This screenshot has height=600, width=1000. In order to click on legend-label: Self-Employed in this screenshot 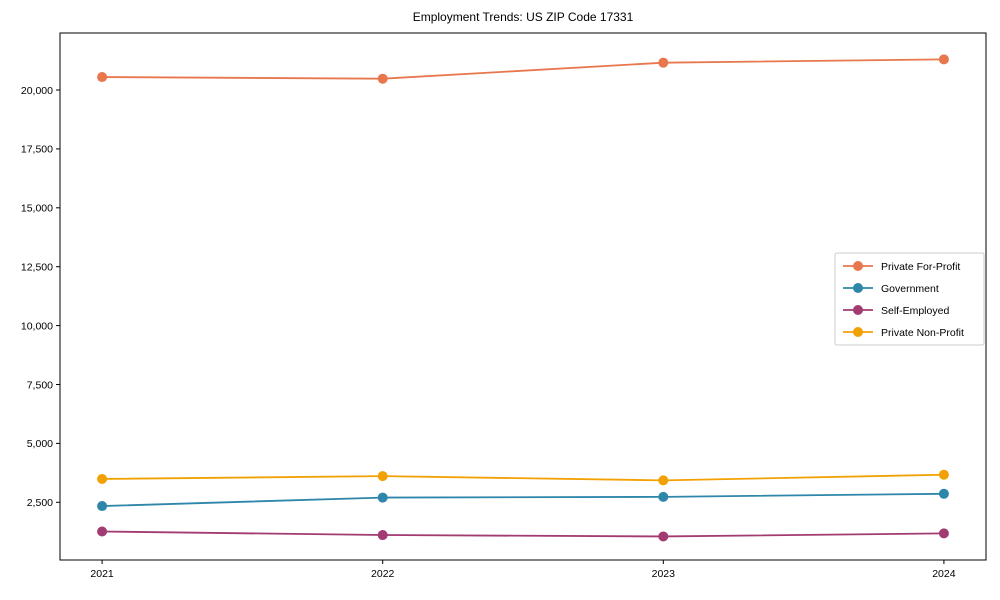, I will do `click(915, 311)`.